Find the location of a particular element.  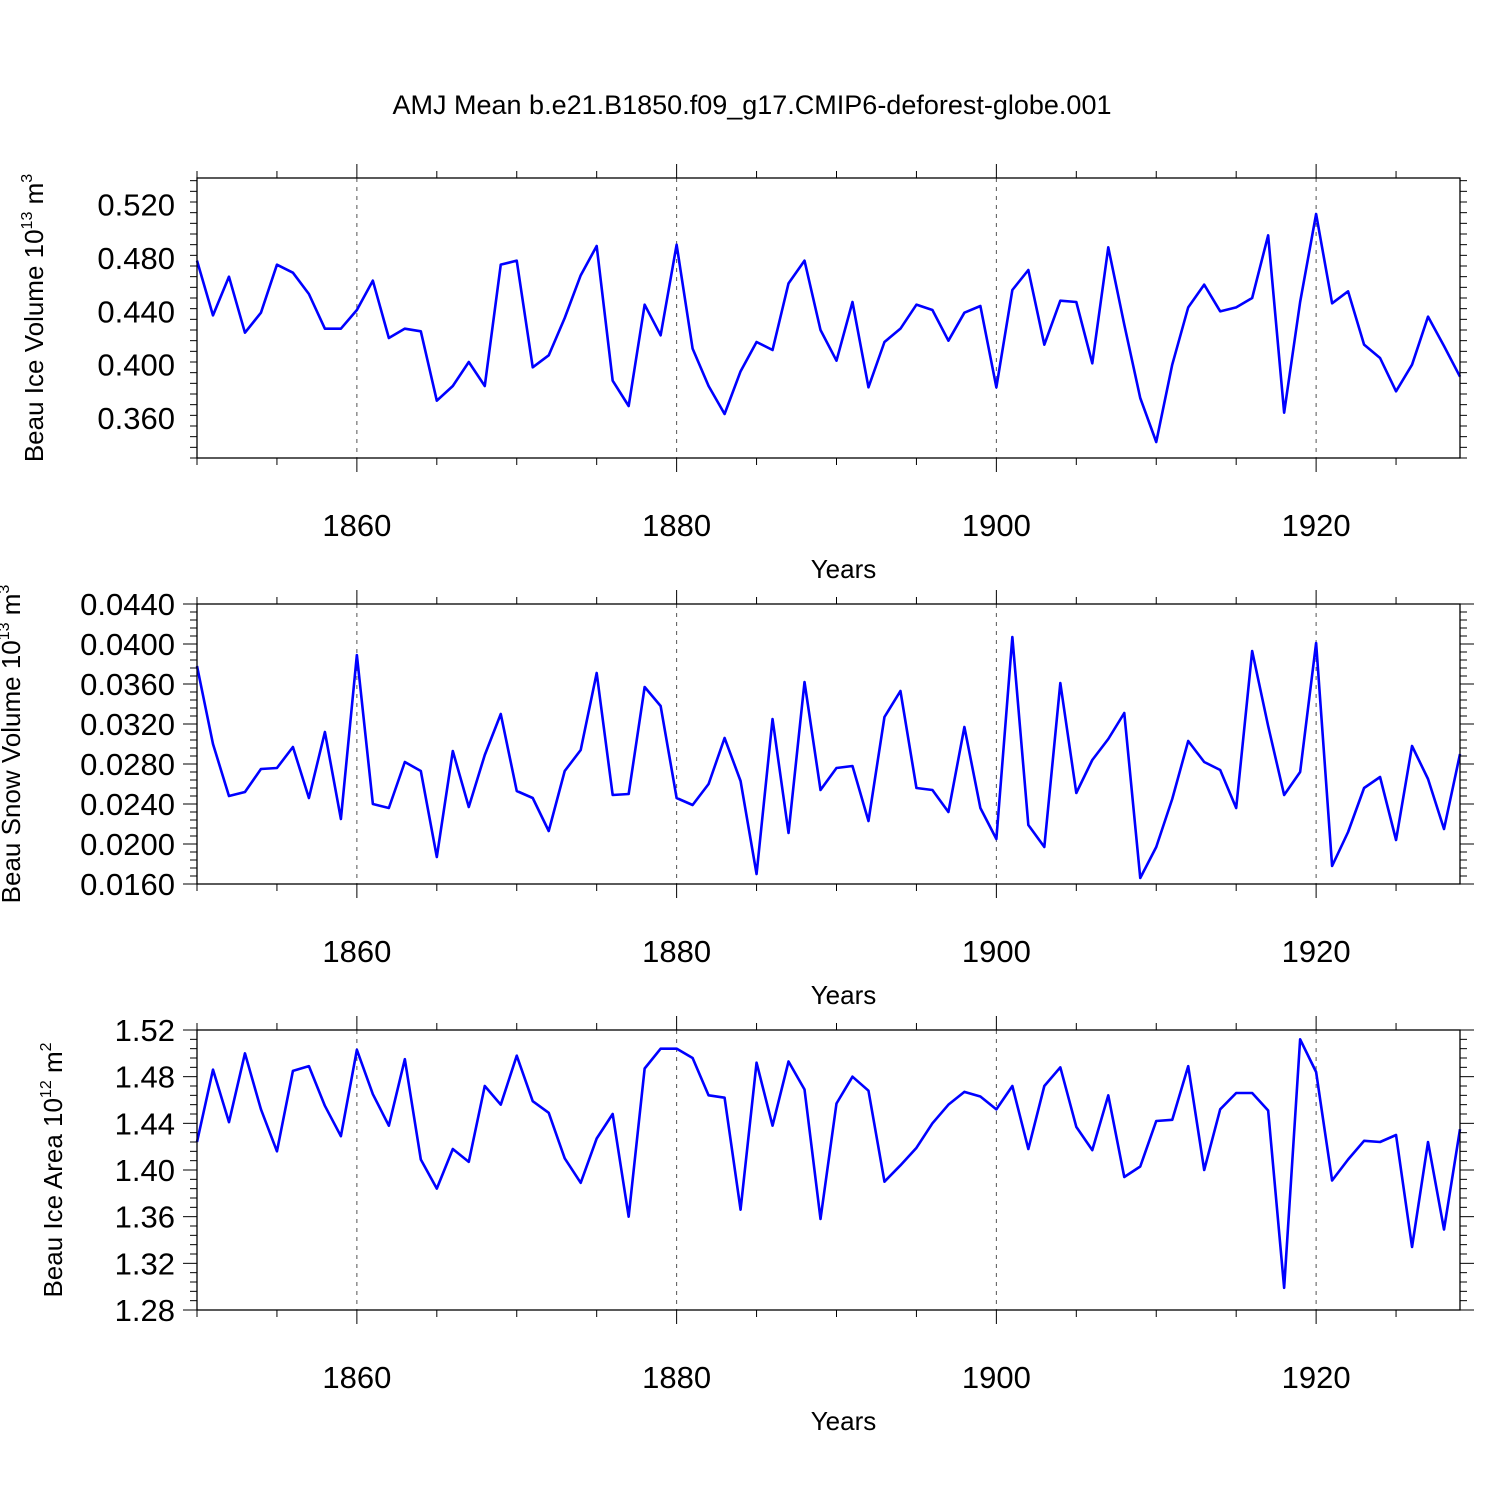

y-tick-label: 0.520 is located at coordinates (136, 205).